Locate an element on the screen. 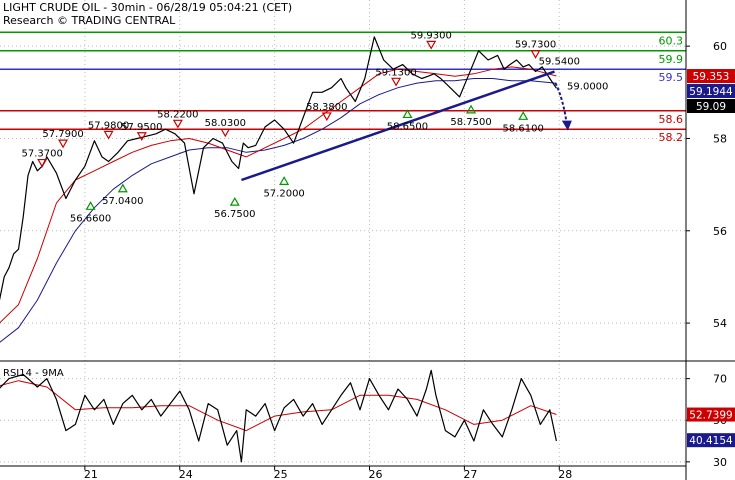 Image resolution: width=735 pixels, height=480 pixels. y-tick-label: 56 is located at coordinates (720, 231).